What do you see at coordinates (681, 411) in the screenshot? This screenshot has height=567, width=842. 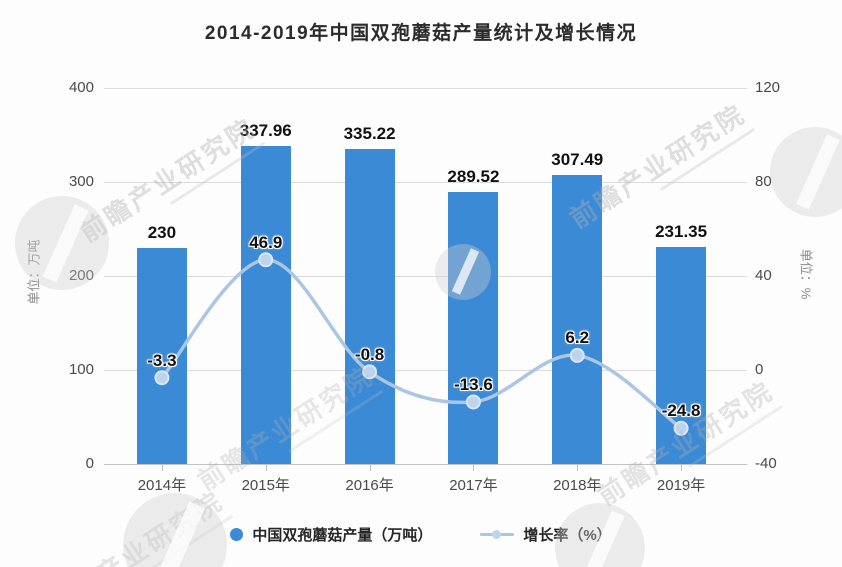 I see `line-value-label: -24.8` at bounding box center [681, 411].